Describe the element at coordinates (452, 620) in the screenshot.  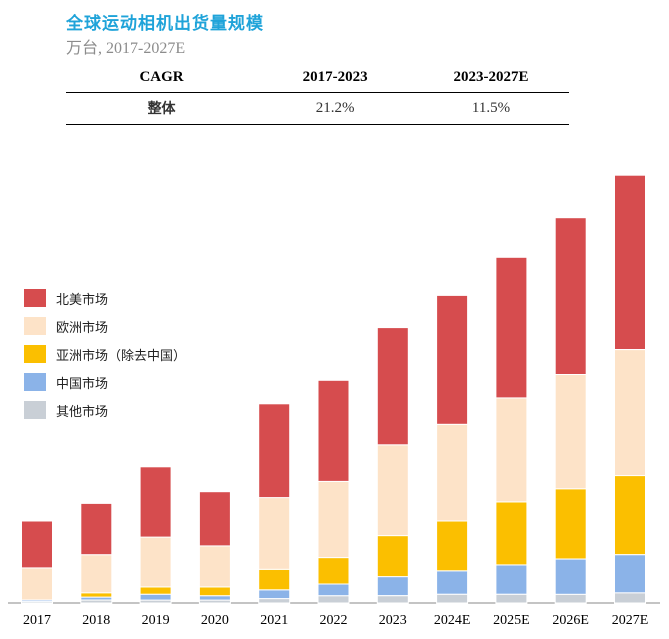
I see `x-tick-label: 2024E` at that location.